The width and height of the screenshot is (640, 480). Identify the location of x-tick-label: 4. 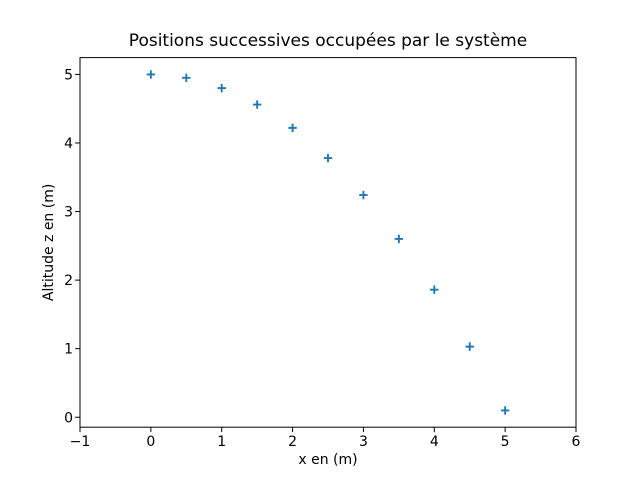
(434, 442).